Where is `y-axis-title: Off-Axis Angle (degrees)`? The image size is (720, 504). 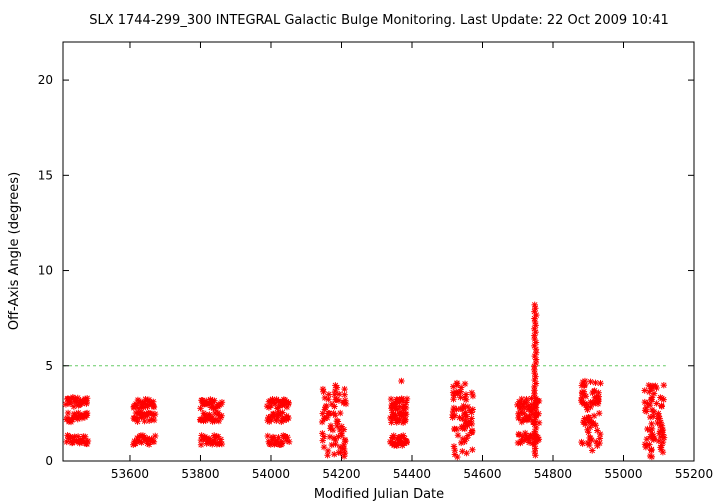 y-axis-title: Off-Axis Angle (degrees) is located at coordinates (14, 251).